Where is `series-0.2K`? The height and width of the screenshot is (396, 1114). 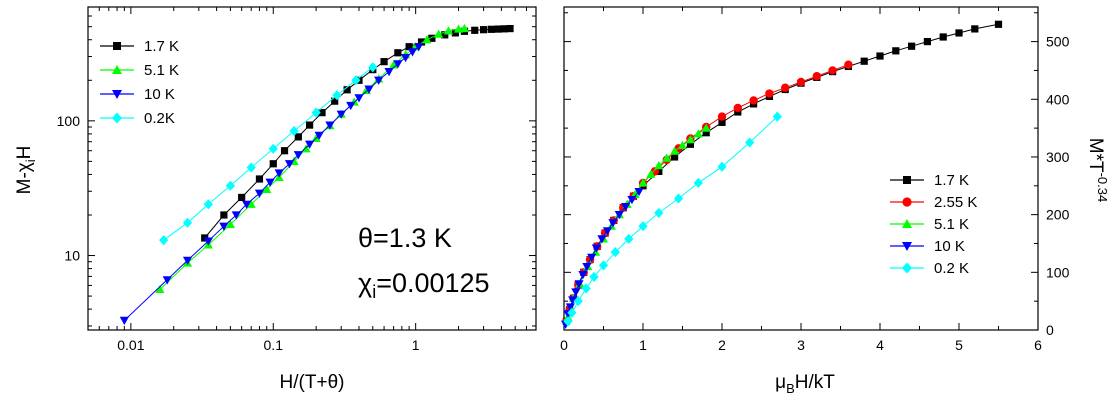 series-0.2K is located at coordinates (268, 154).